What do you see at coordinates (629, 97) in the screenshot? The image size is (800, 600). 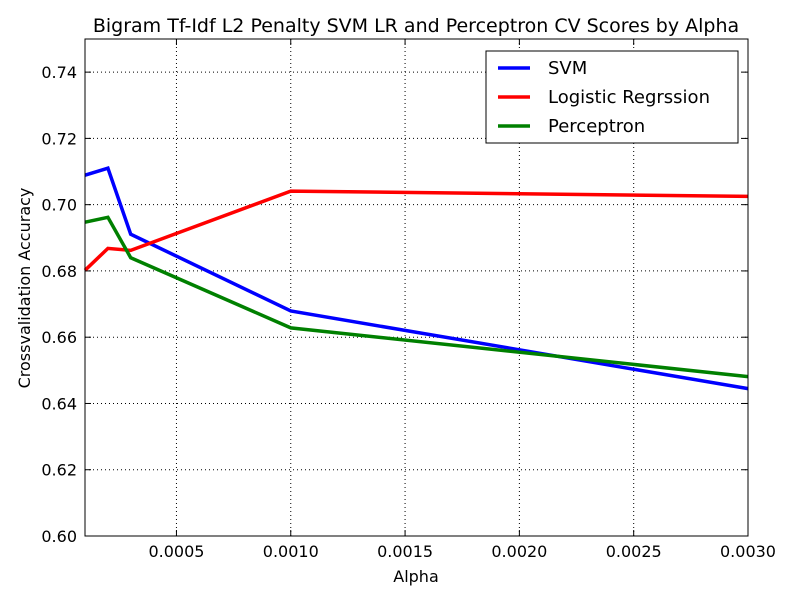 I see `legend-label: Logistic Regrssion` at bounding box center [629, 97].